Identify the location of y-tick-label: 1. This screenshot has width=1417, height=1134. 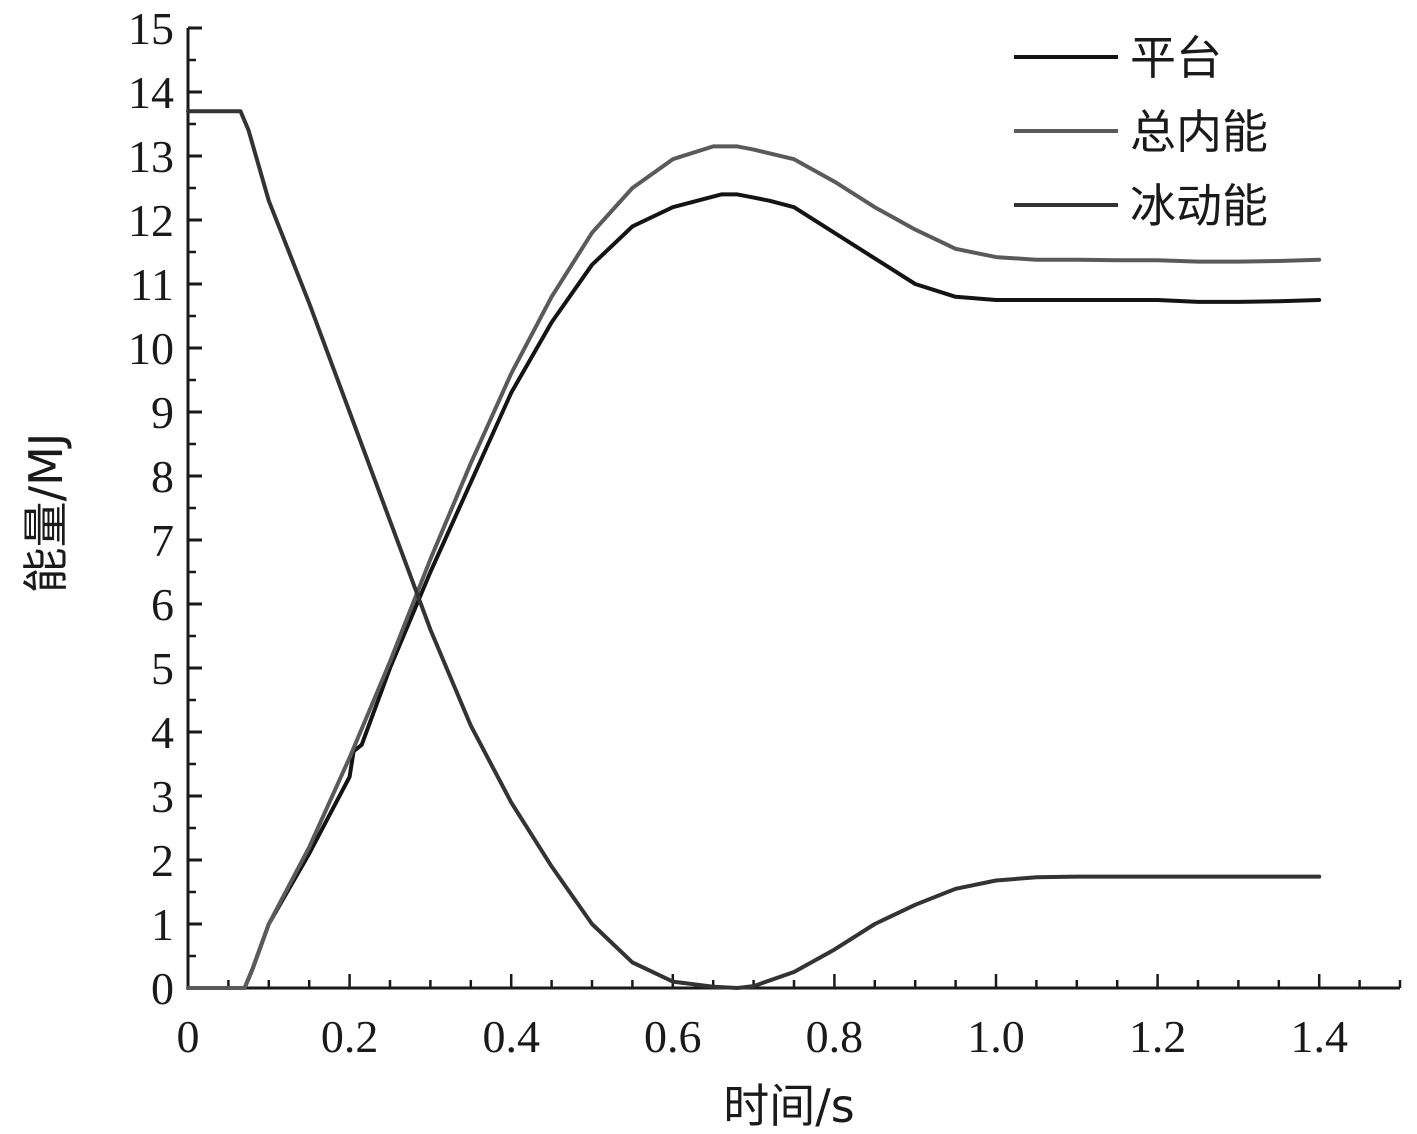
(162, 924).